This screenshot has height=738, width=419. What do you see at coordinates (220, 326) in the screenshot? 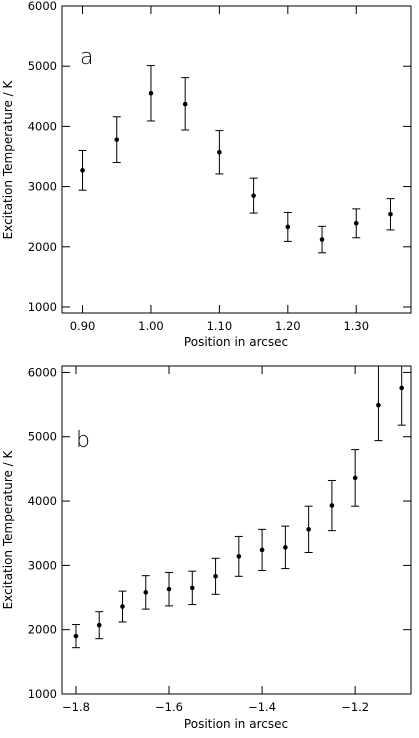
I see `panel-a-x-tick-label: 1.10` at bounding box center [220, 326].